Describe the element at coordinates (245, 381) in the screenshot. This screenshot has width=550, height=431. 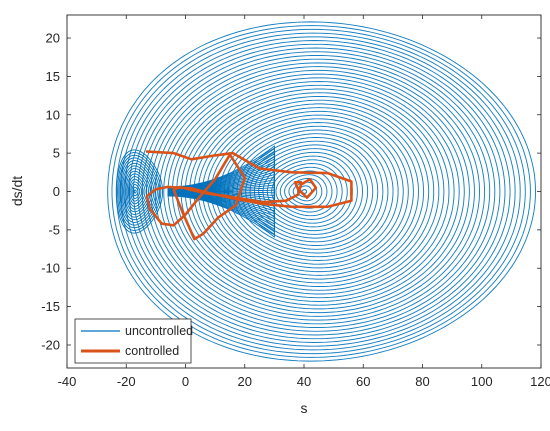
I see `x-tick-label: 20` at that location.